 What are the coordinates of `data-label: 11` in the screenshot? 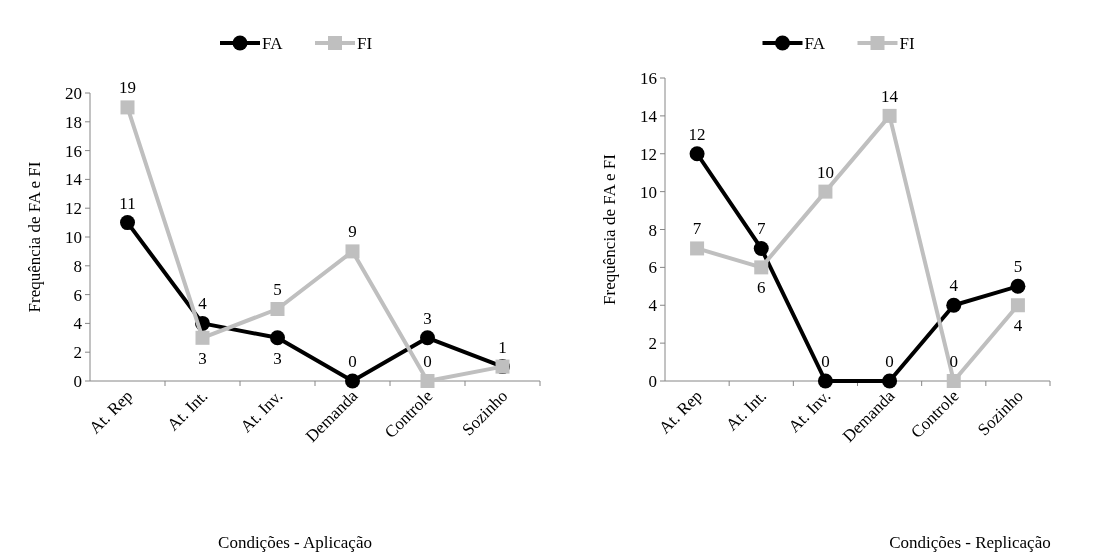 It's located at (127, 203).